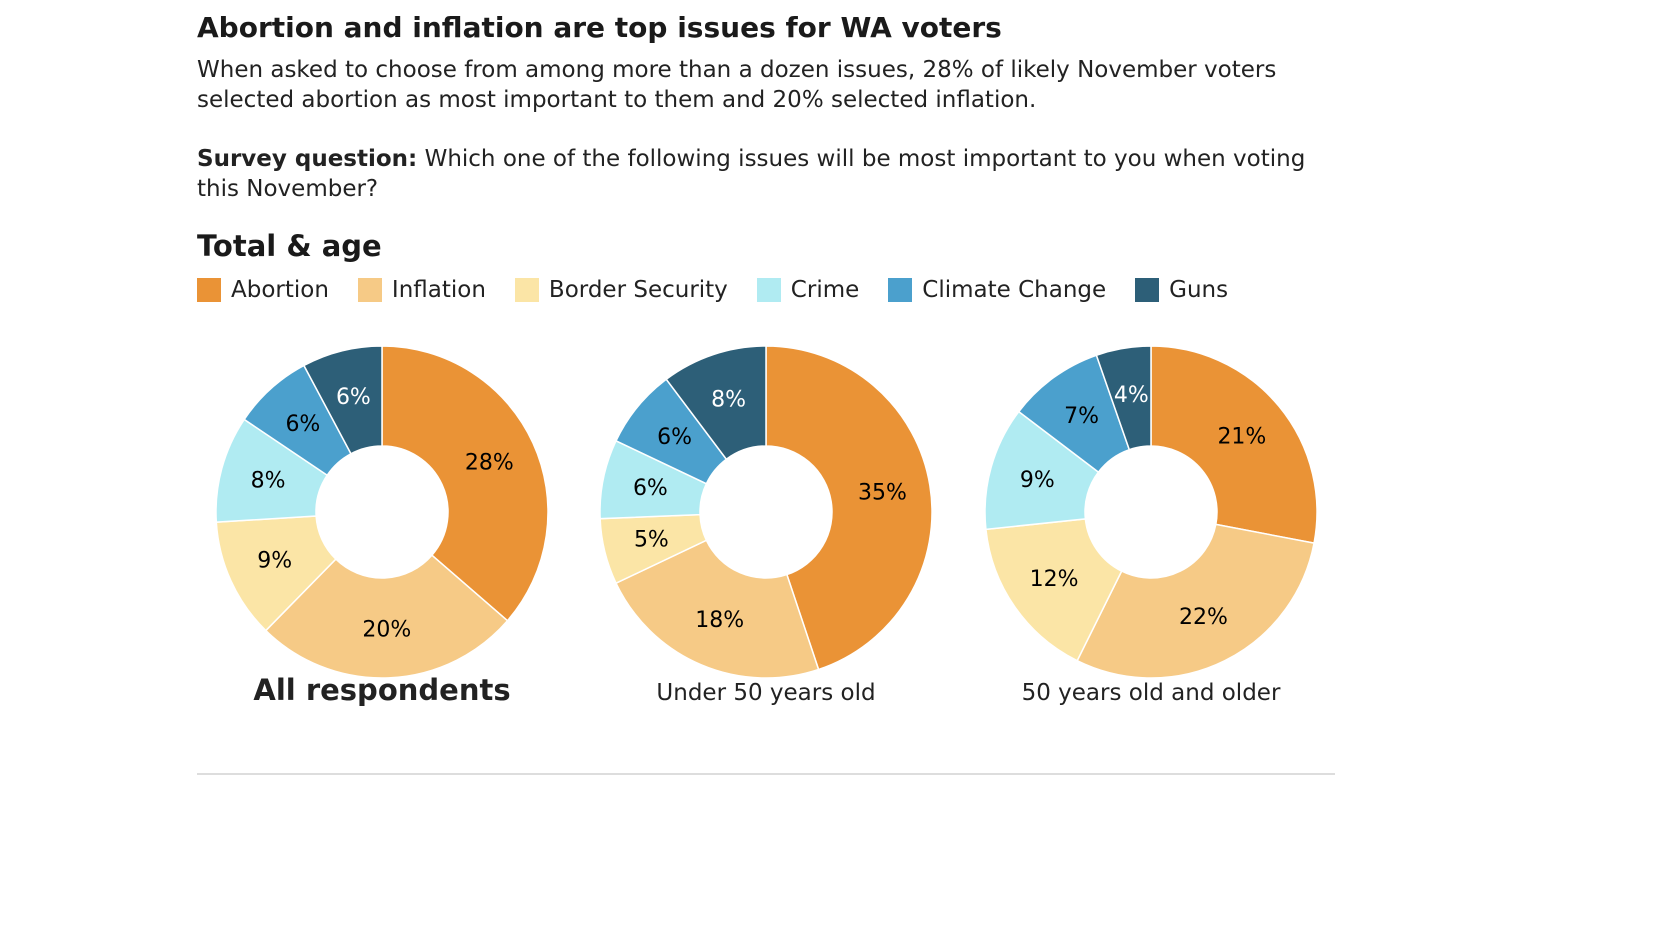 This screenshot has width=1660, height=934. What do you see at coordinates (900, 290) in the screenshot?
I see `legend-swatch-climate-change` at bounding box center [900, 290].